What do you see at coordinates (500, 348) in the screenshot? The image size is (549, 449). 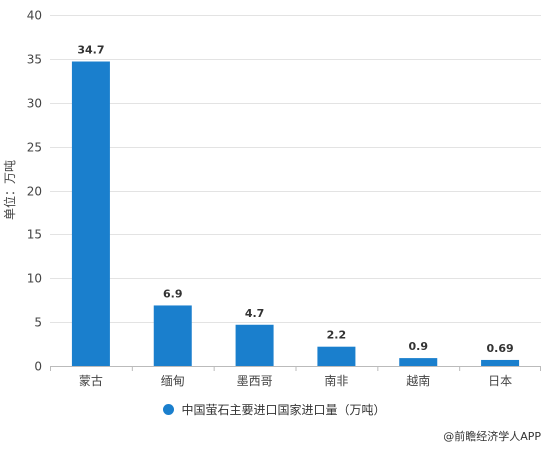 I see `data-label: 0.69` at bounding box center [500, 348].